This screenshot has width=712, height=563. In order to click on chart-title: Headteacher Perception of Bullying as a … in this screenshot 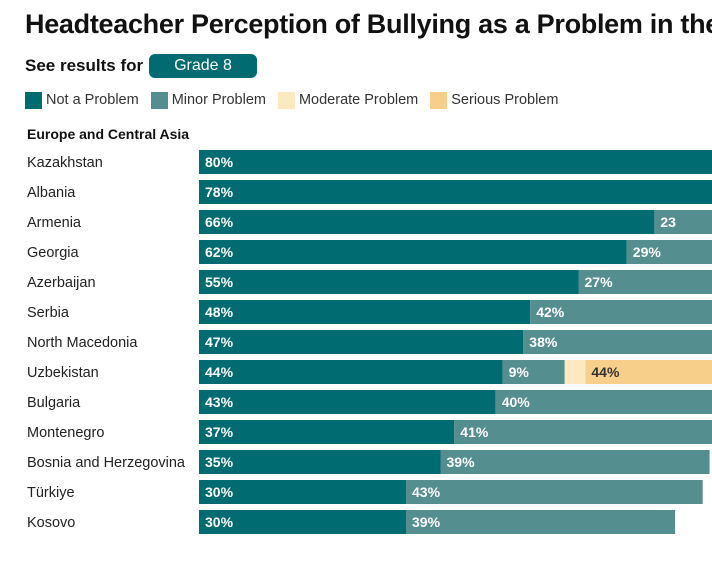, I will do `click(368, 24)`.